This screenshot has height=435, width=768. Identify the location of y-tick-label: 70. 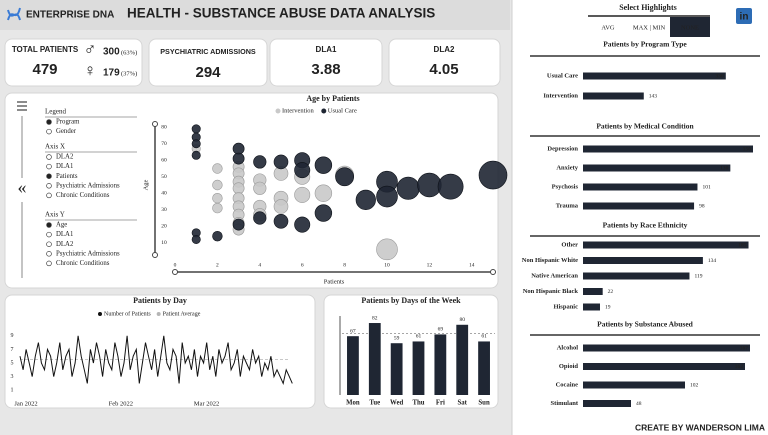
(164, 144).